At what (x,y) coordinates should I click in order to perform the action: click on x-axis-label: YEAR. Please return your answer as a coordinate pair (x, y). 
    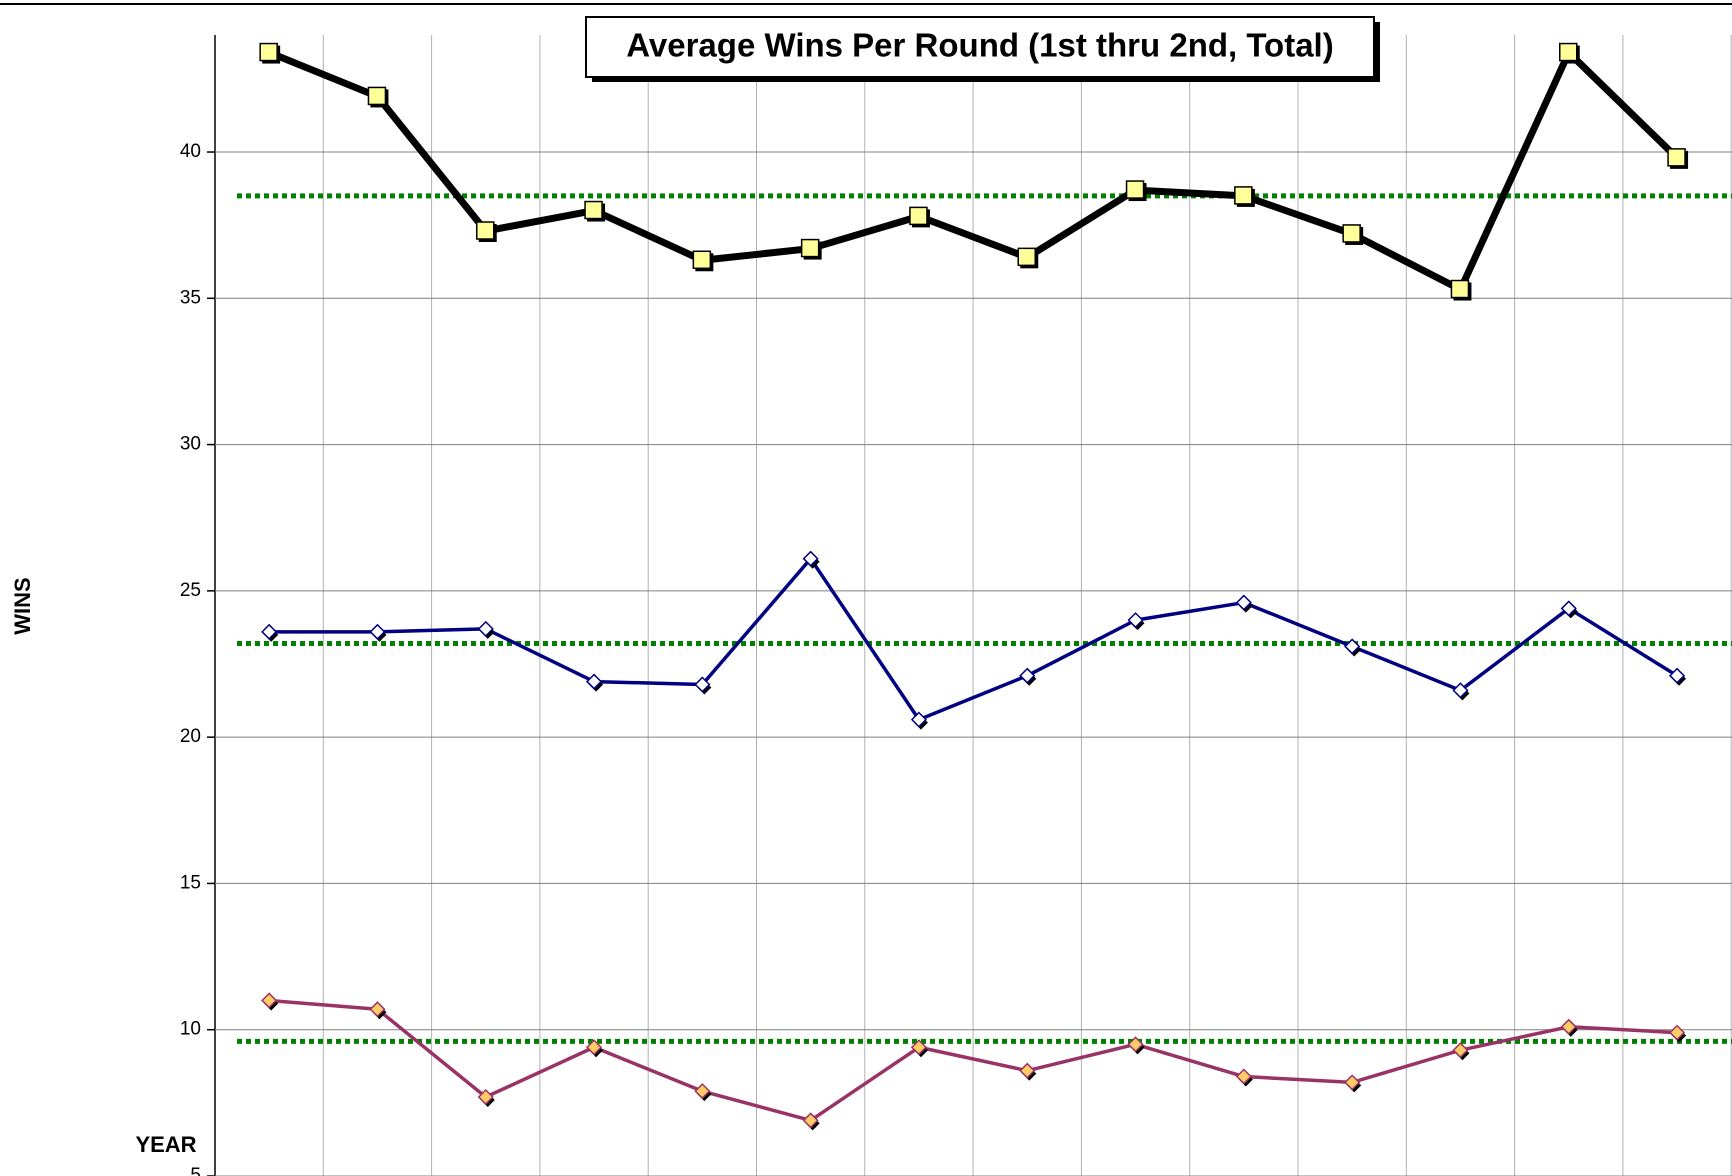
    Looking at the image, I should click on (165, 1144).